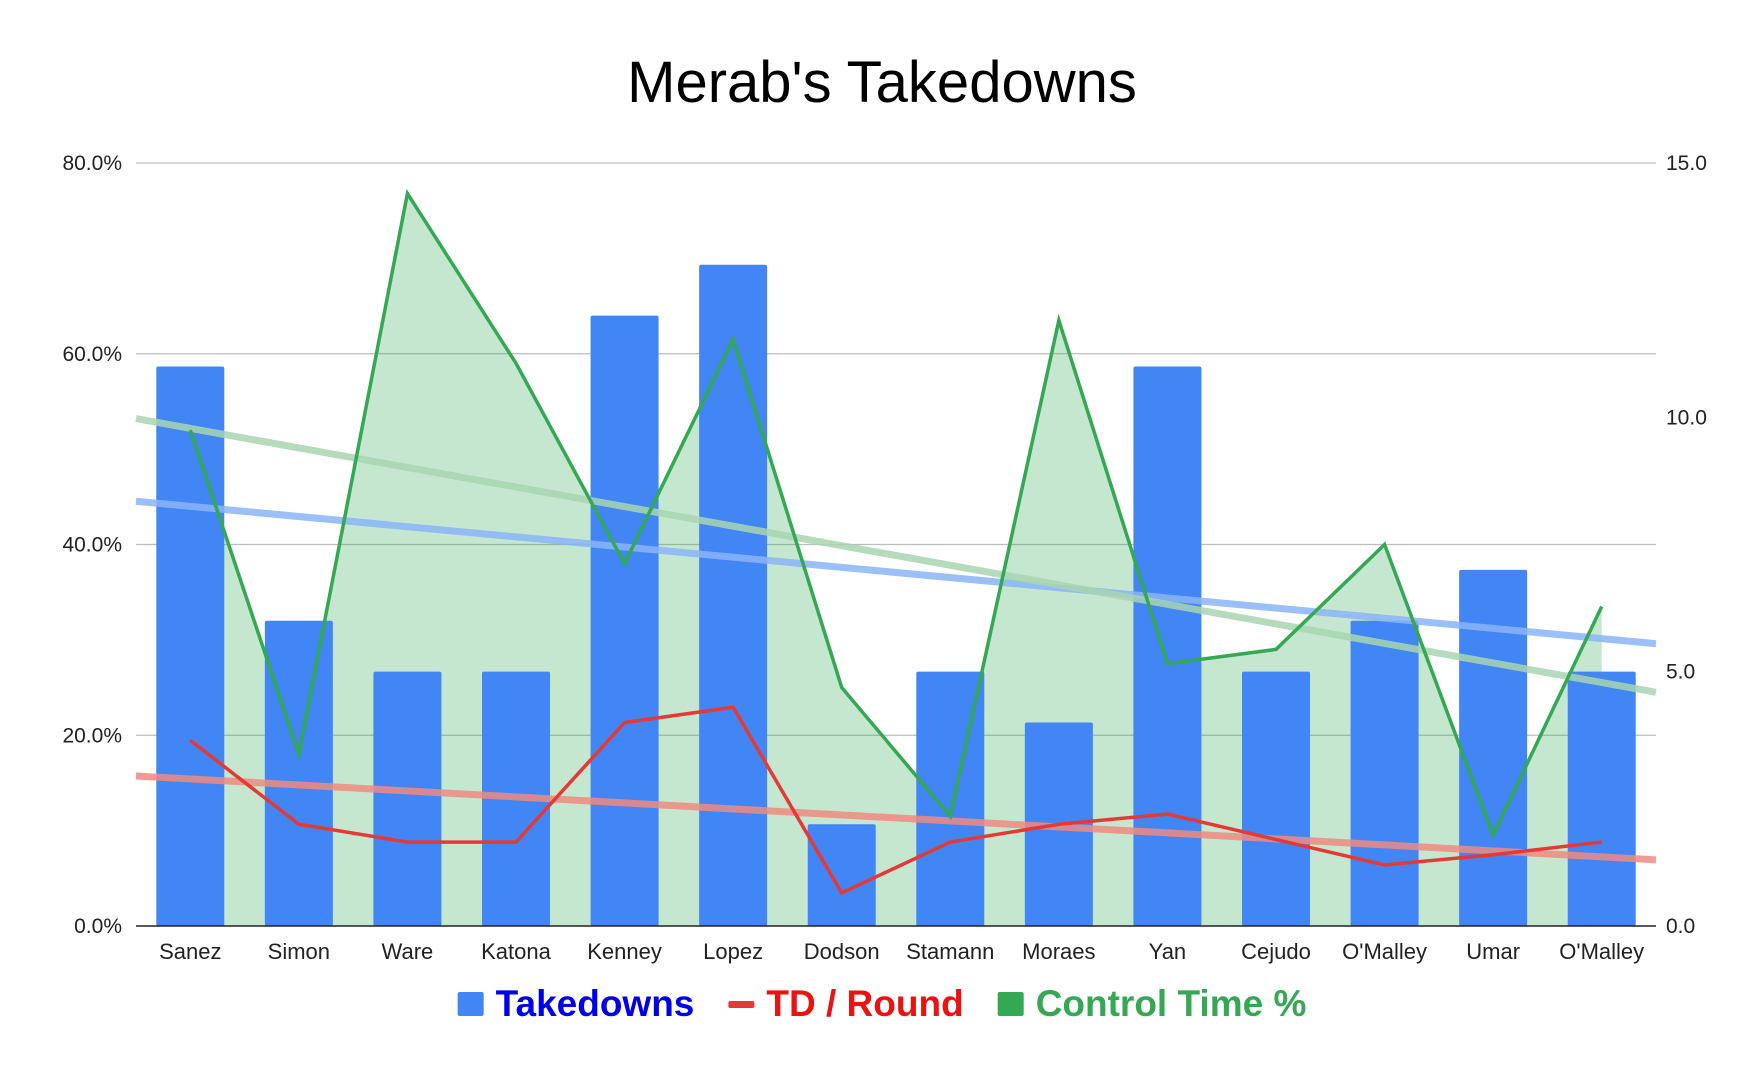 The width and height of the screenshot is (1764, 1090). What do you see at coordinates (92, 735) in the screenshot?
I see `left-axis-tick-label: 20.0%` at bounding box center [92, 735].